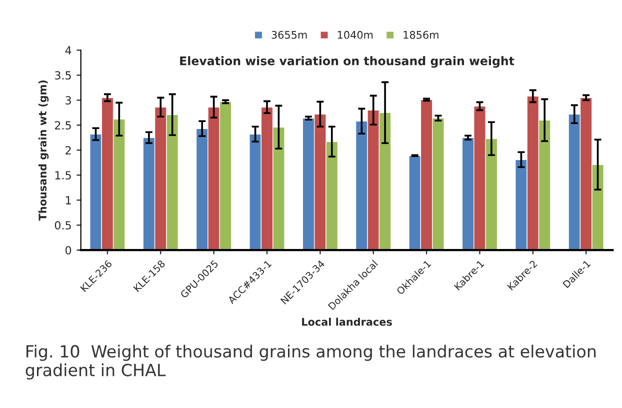 Image resolution: width=622 pixels, height=408 pixels. I want to click on y-tick-label: 2, so click(68, 150).